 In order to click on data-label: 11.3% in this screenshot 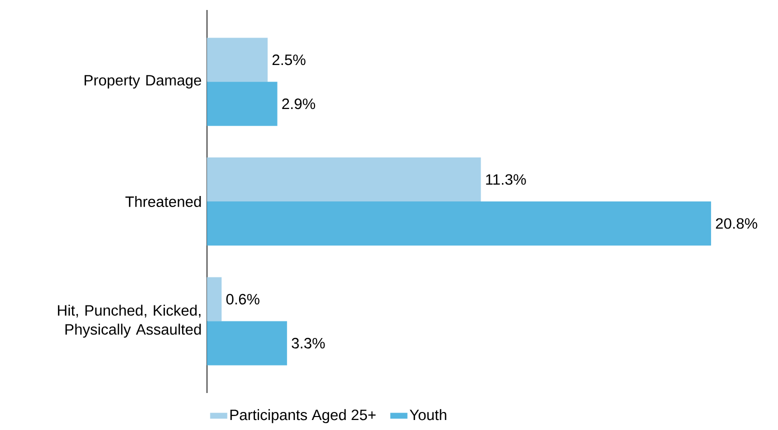, I will do `click(506, 179)`.